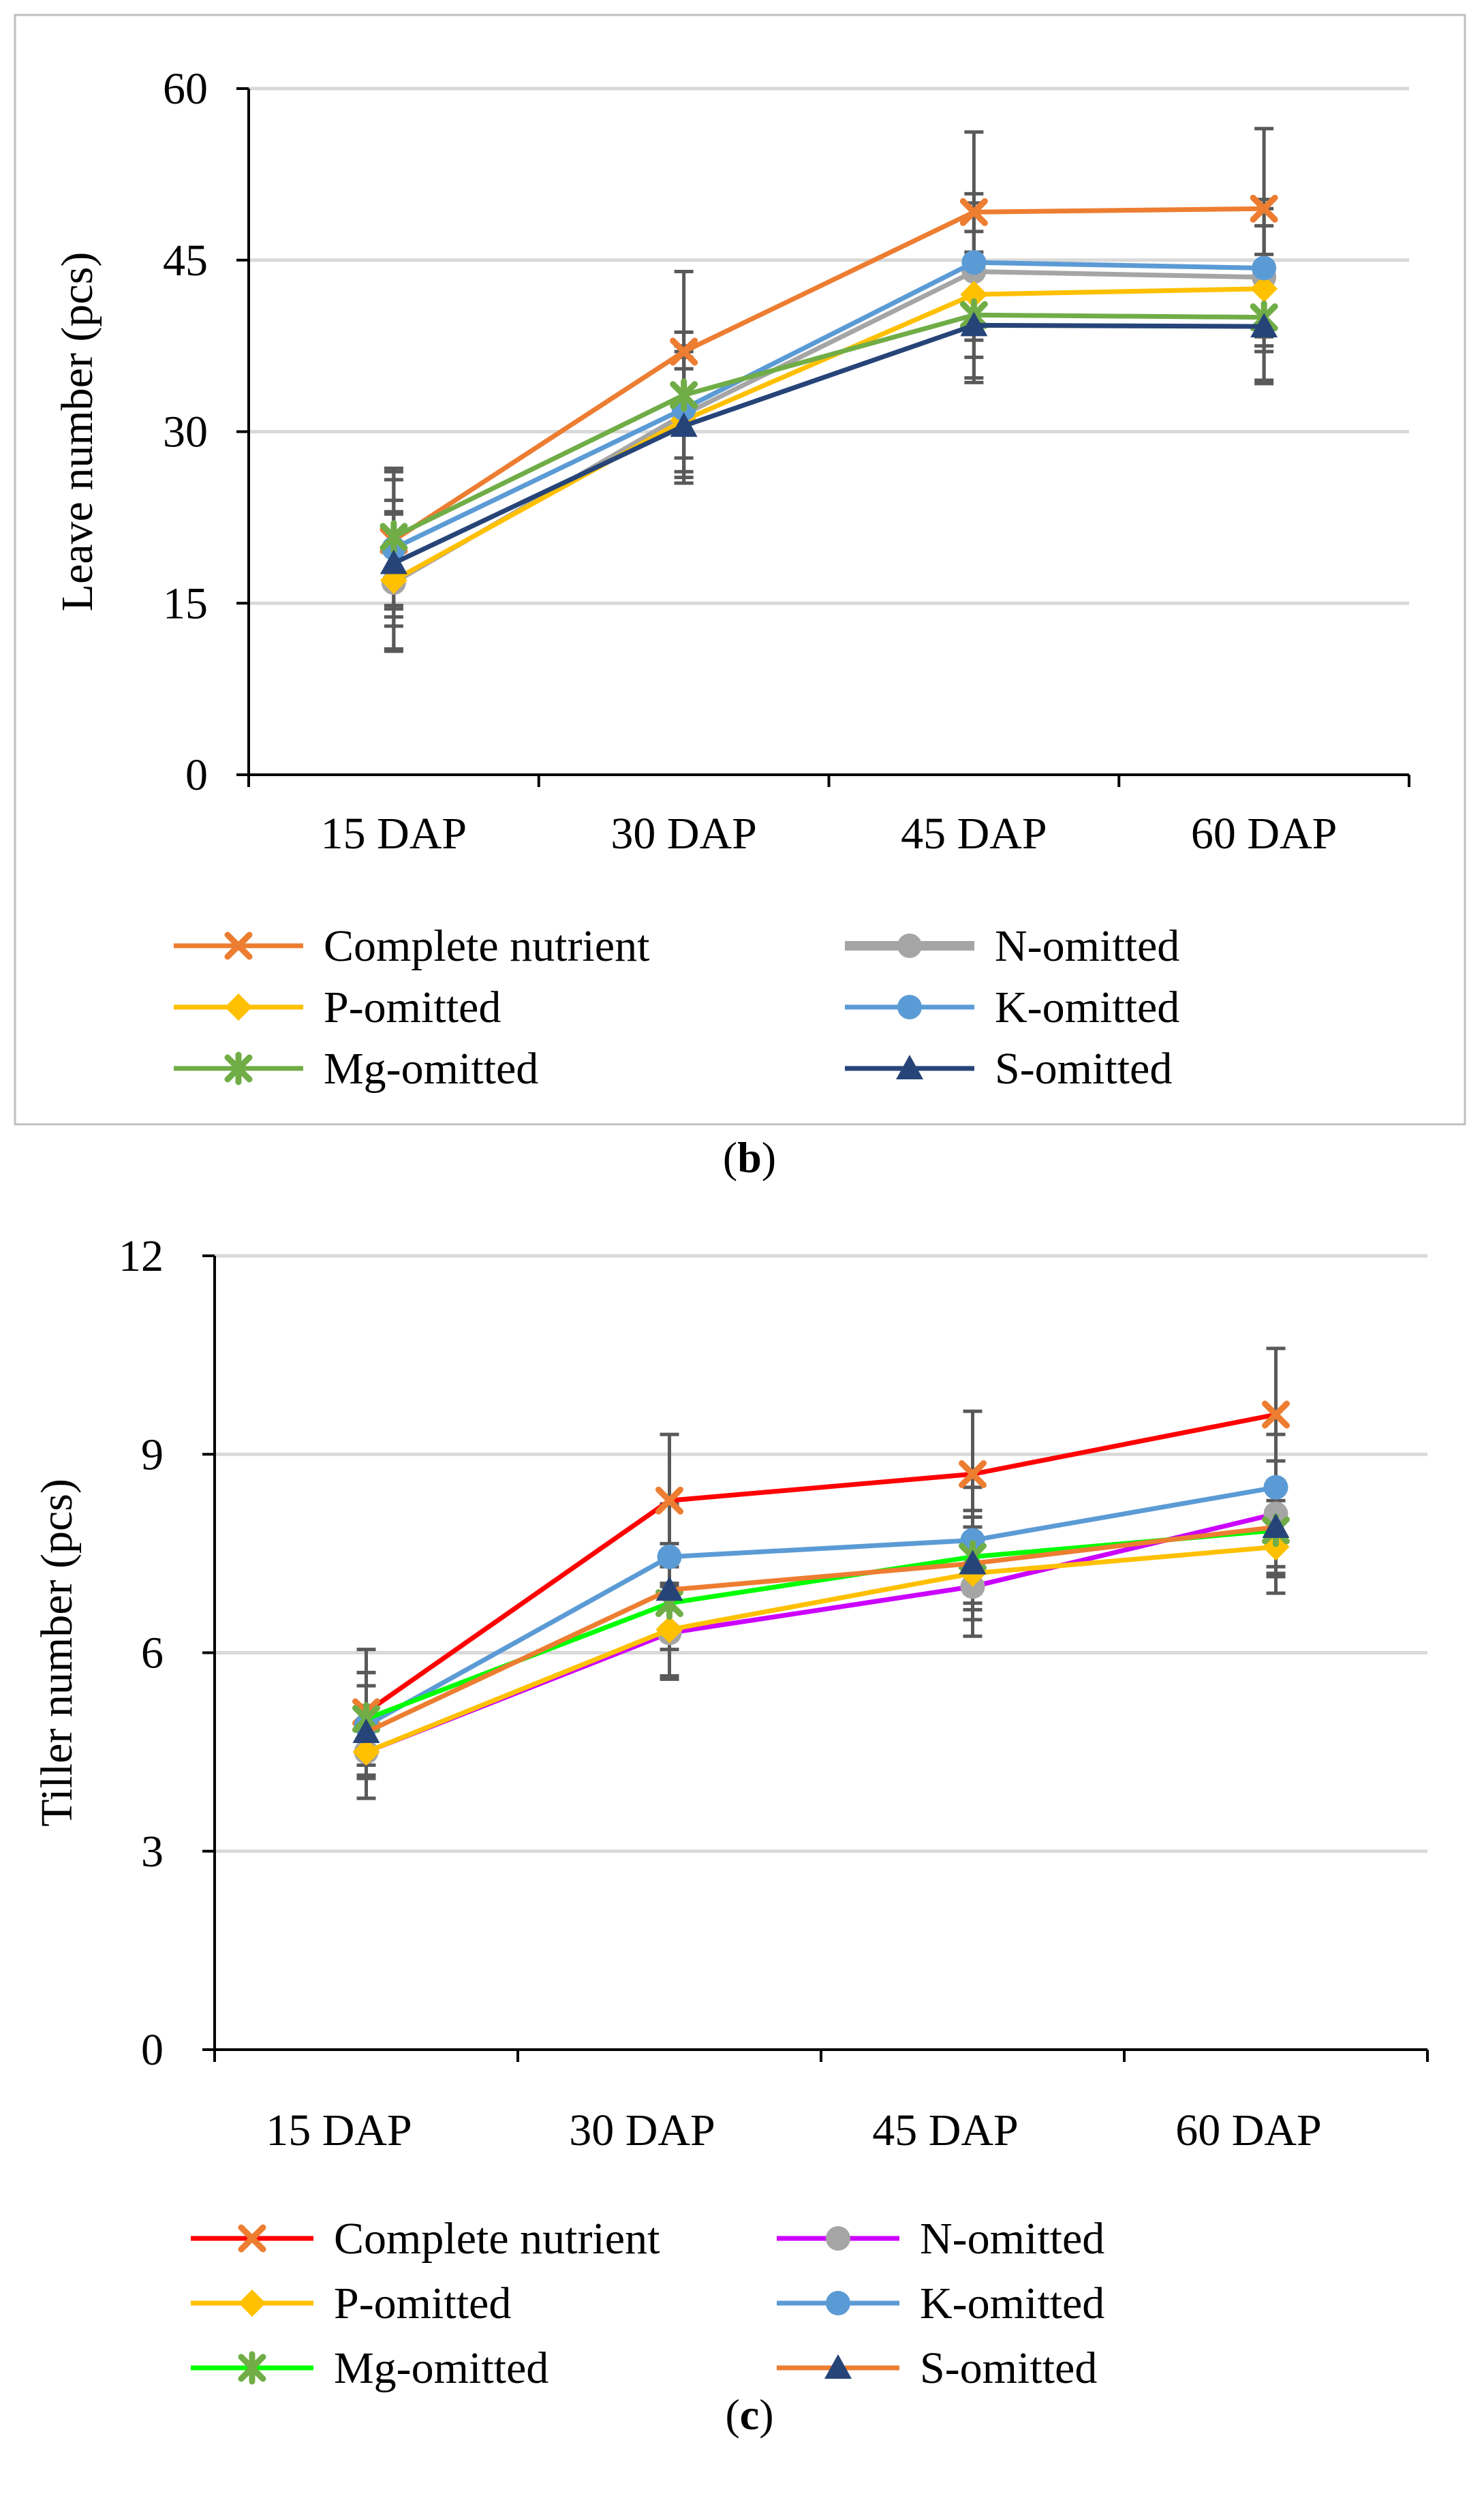  Describe the element at coordinates (77, 432) in the screenshot. I see `y-axis-title: Leave number (pcs)` at that location.